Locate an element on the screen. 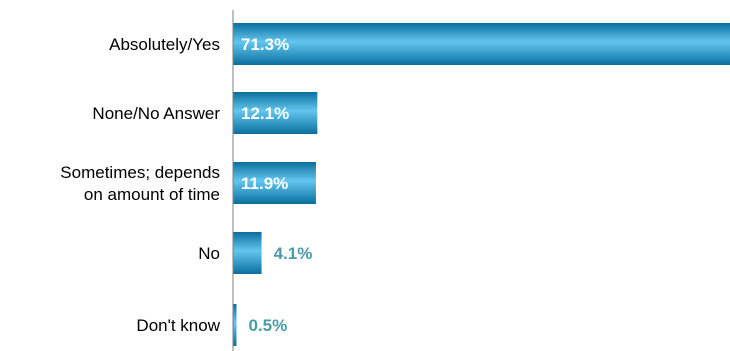  category-label-sometimes-depends-on-amount-of-time: Sometimes; depends on amount of time is located at coordinates (140, 183).